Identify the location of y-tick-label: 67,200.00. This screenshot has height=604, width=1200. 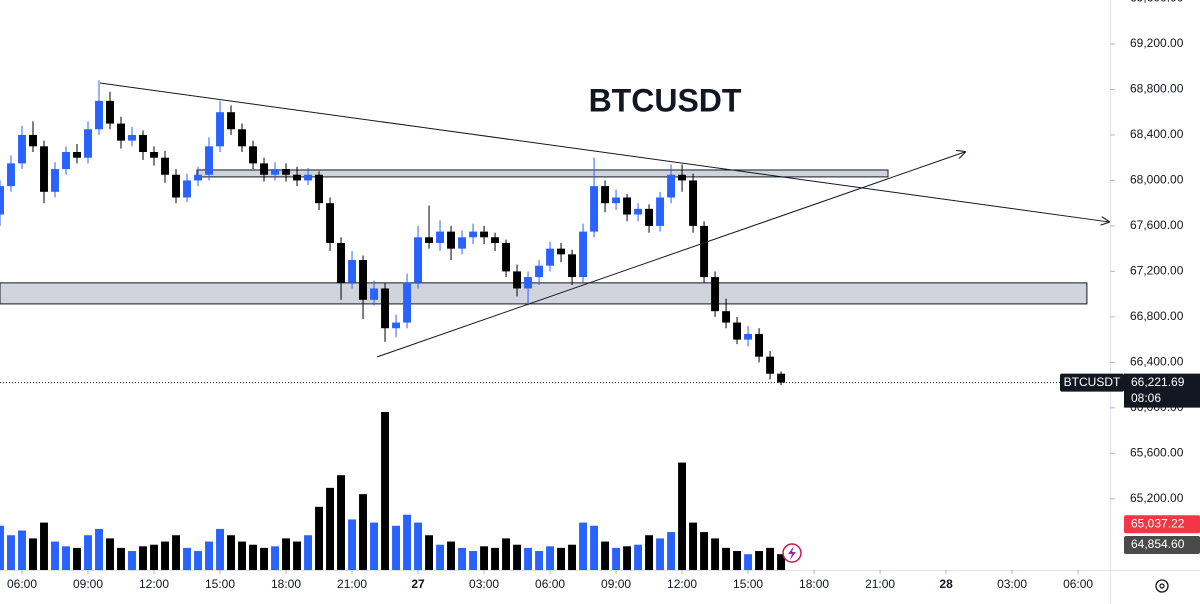
(1157, 271).